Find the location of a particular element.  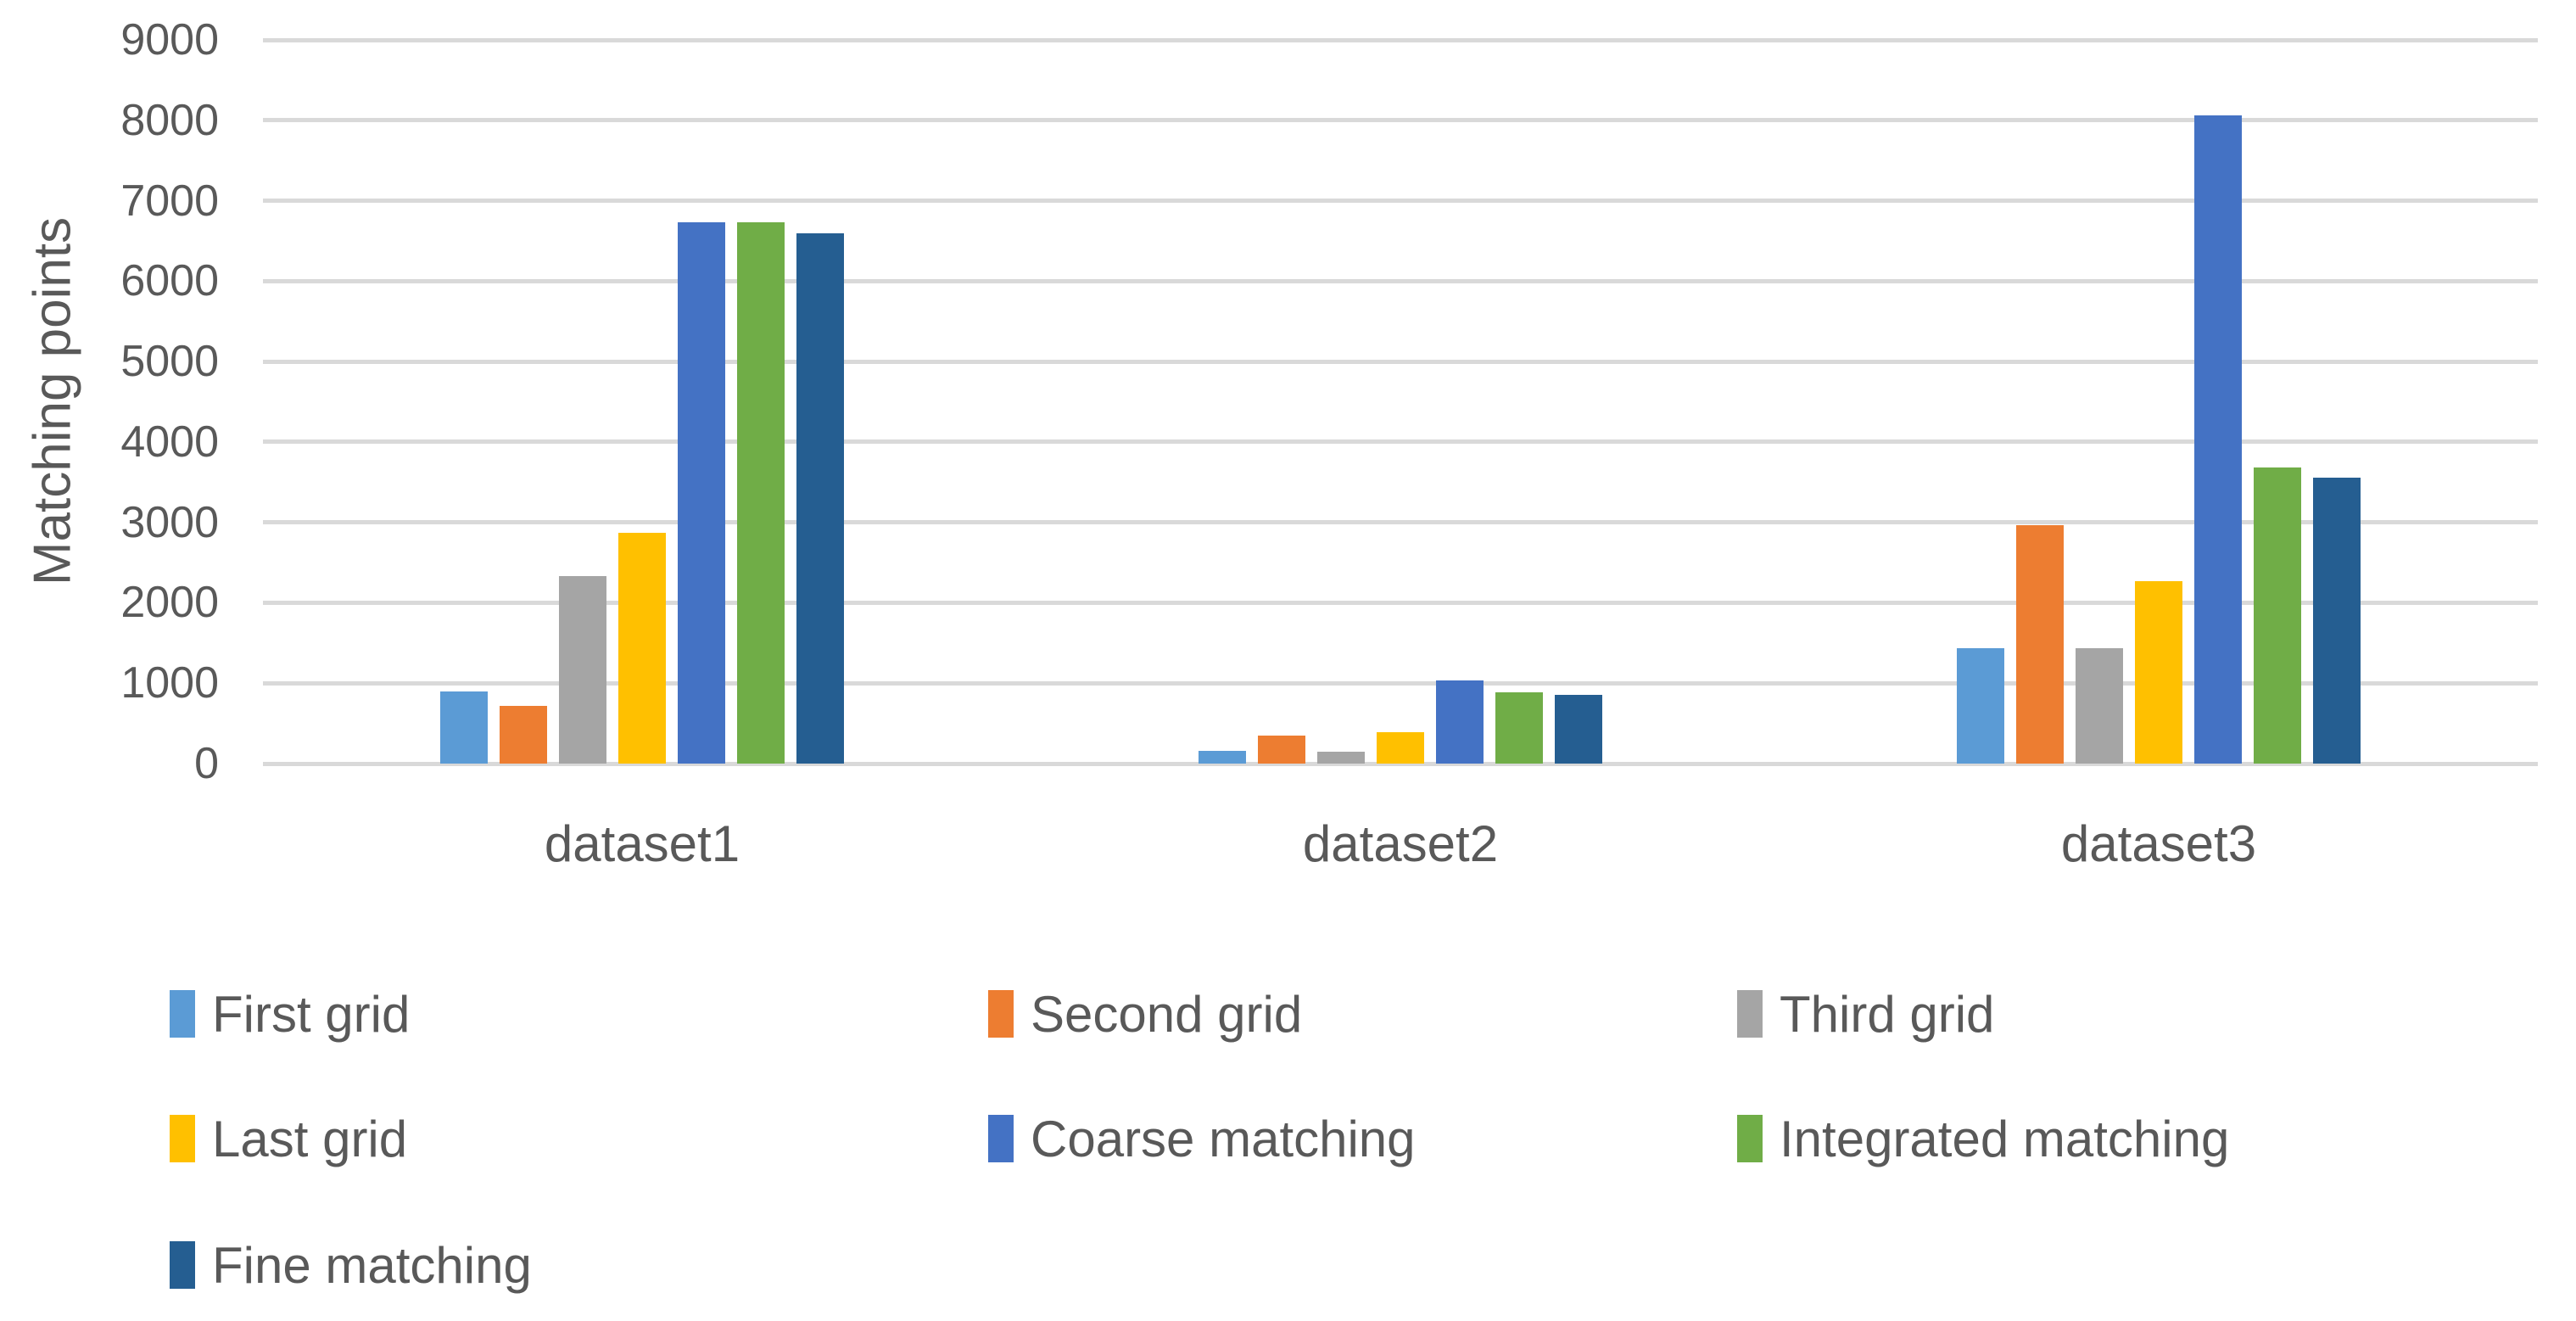

bar-dataset2-second-grid is located at coordinates (1281, 750).